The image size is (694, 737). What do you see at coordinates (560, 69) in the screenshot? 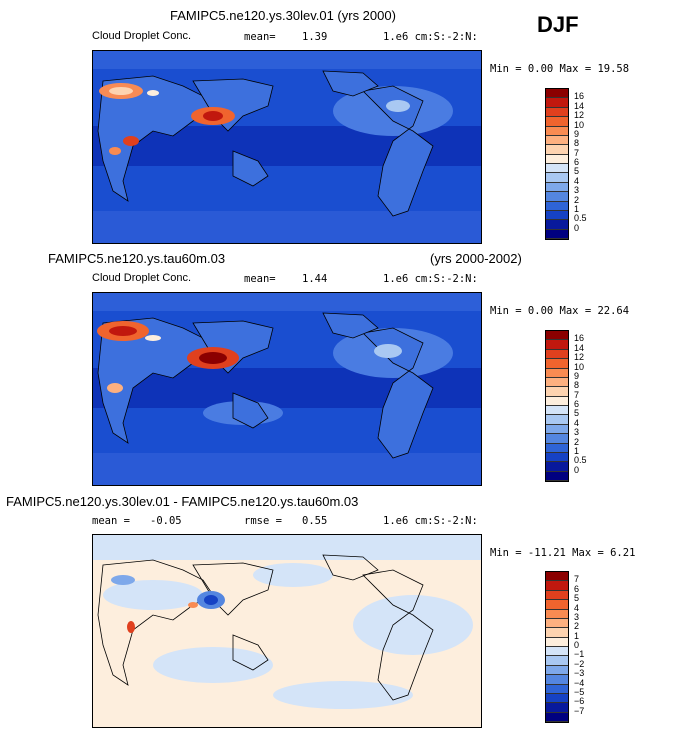
I see `panel1-minmax: Min = 0.00 Max = 19.58` at bounding box center [560, 69].